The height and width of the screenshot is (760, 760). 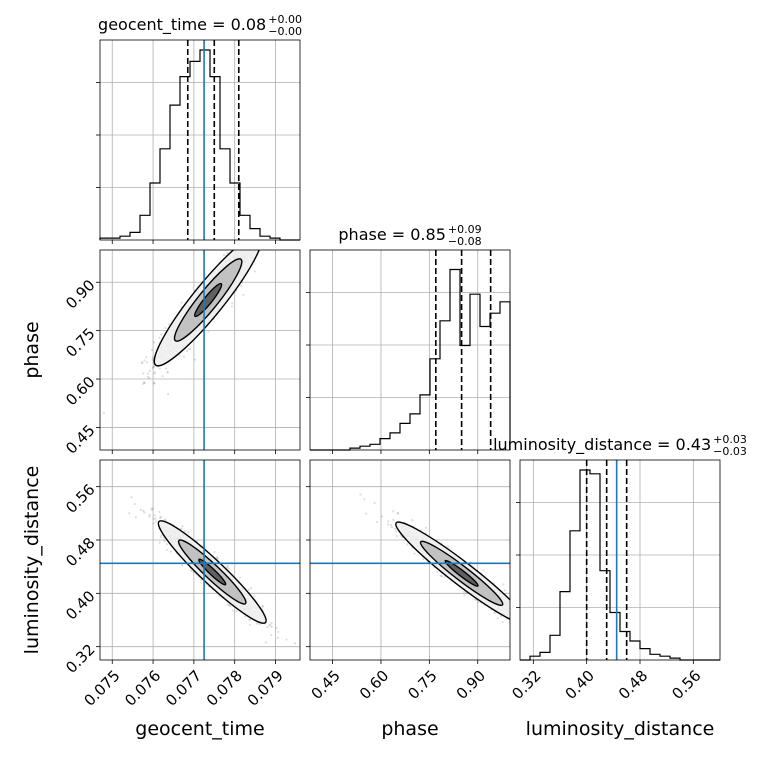 I want to click on scatter-panel-geocent_time-phase, so click(x=198, y=324).